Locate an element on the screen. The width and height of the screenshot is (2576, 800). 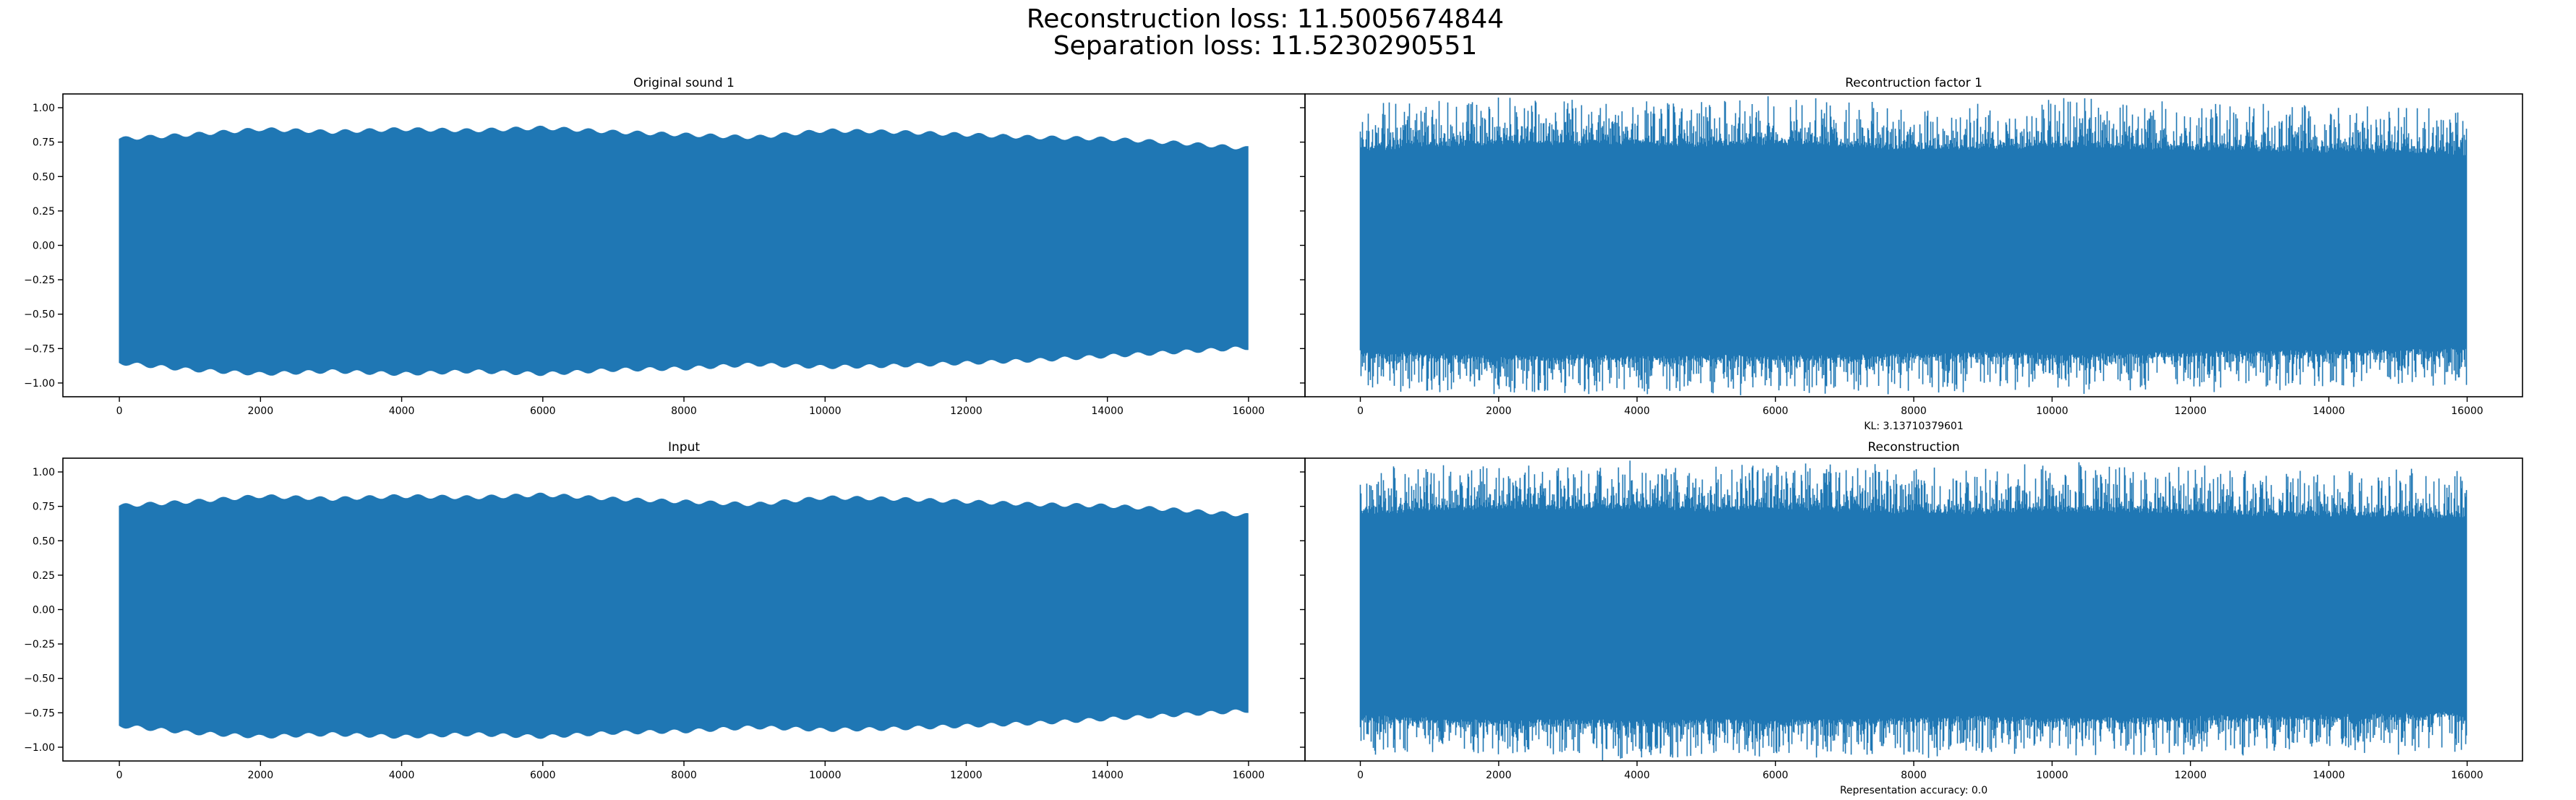
x-tick-label-recfac-8000: 8000 is located at coordinates (1914, 411).